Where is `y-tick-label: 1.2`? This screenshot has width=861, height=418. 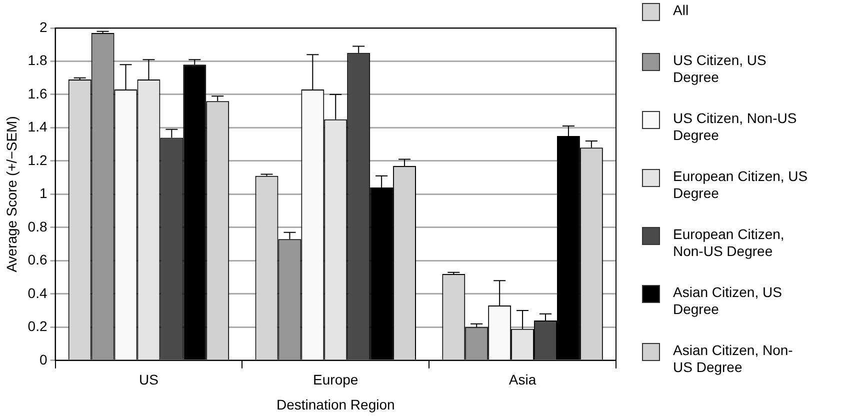
y-tick-label: 1.2 is located at coordinates (38, 160).